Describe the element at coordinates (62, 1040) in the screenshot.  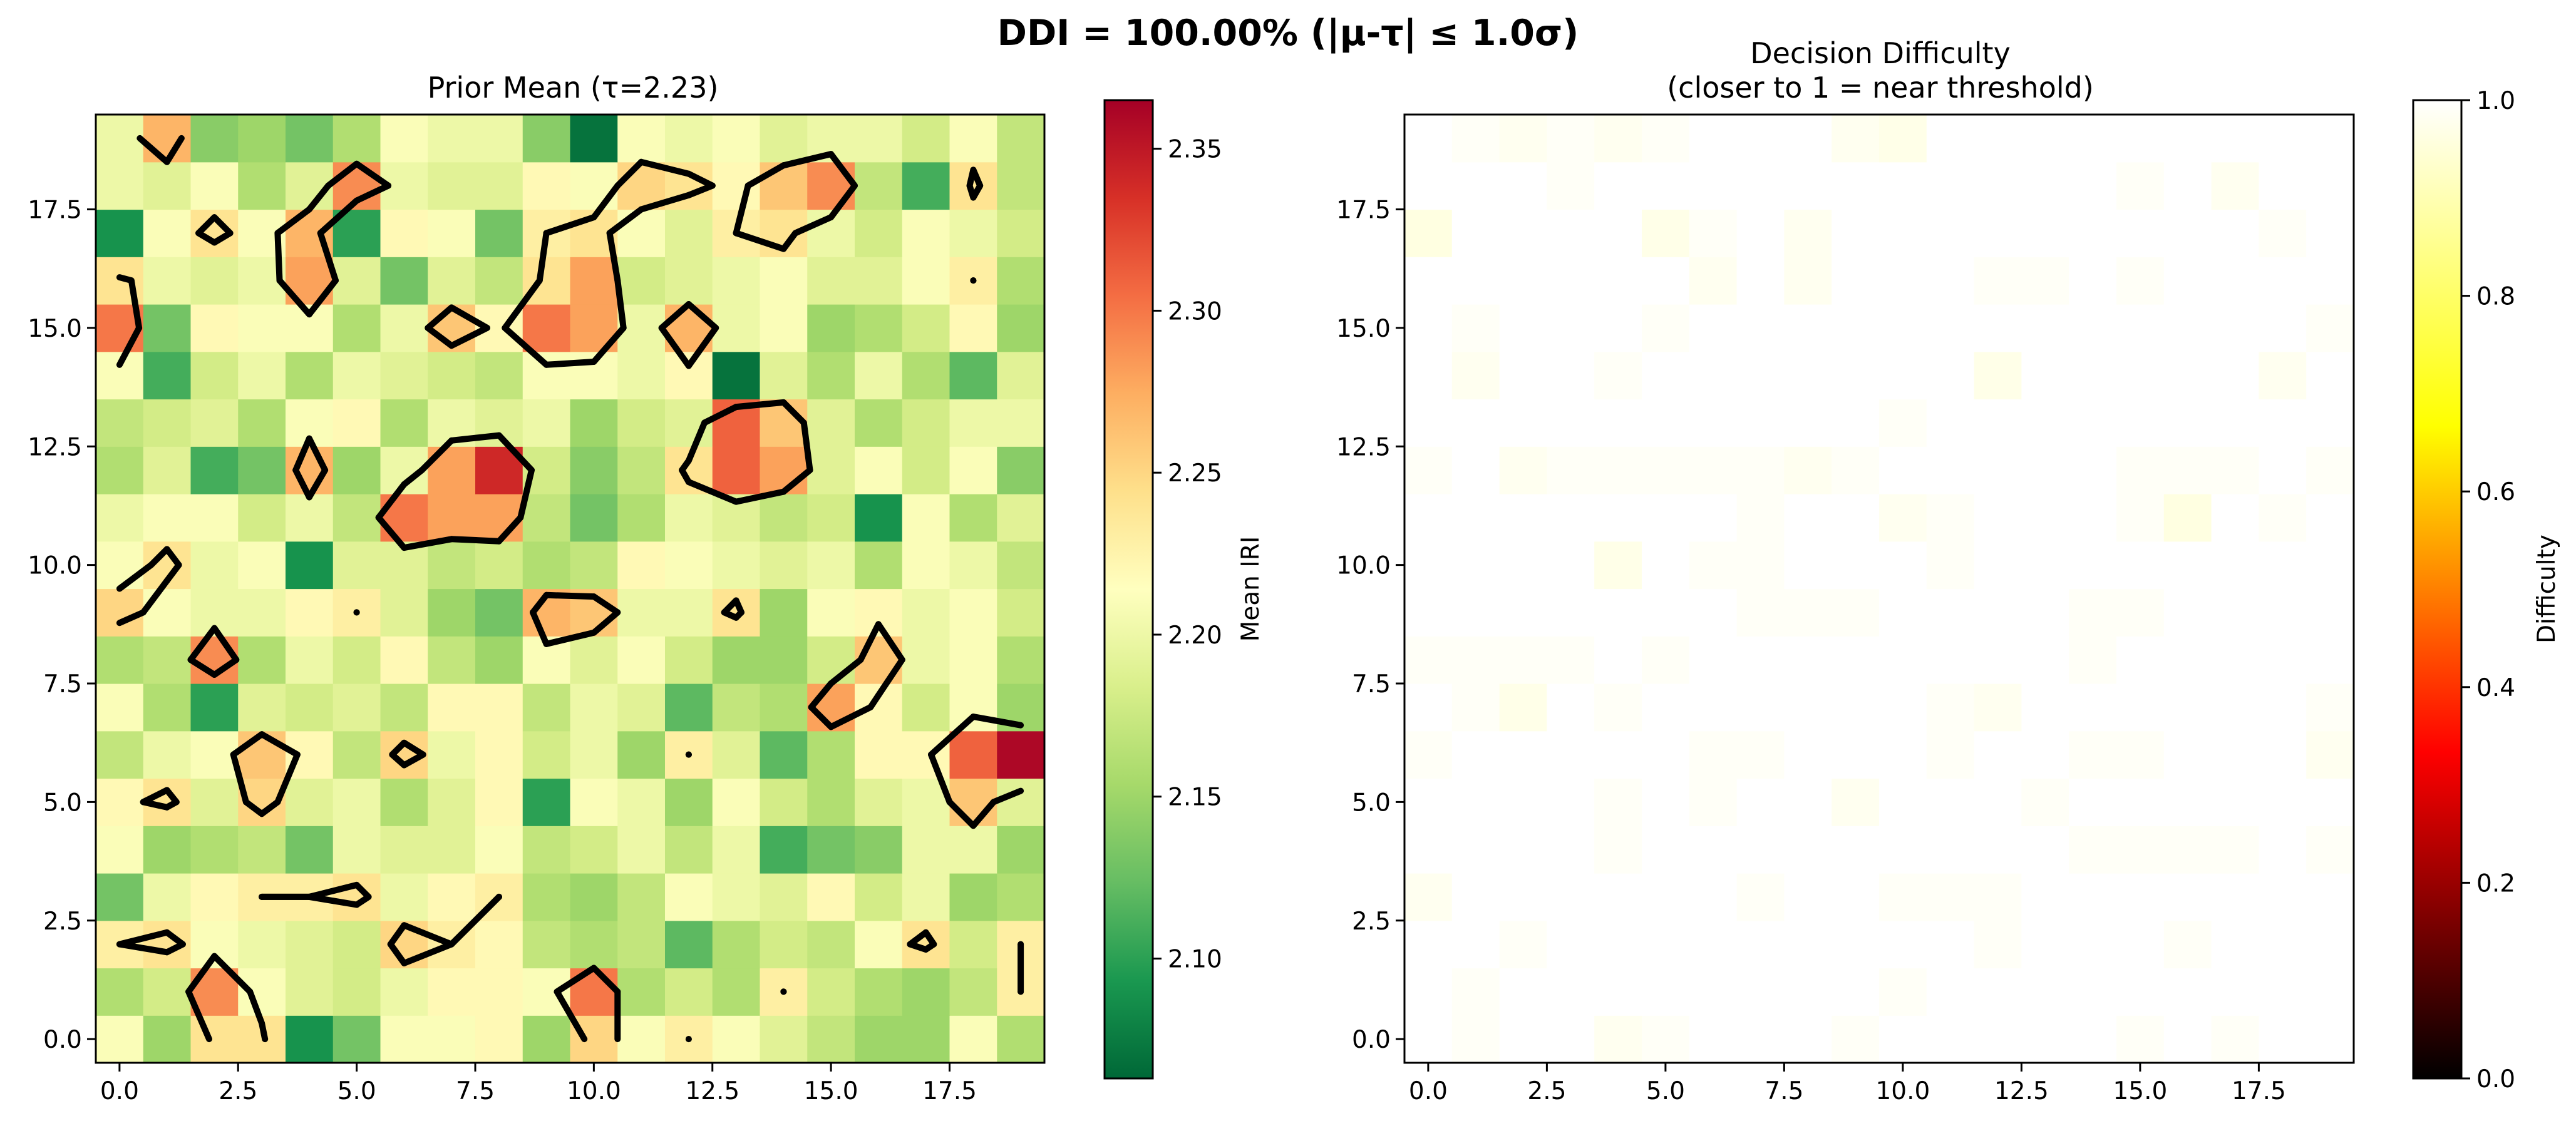
I see `y-tick-label: 0.0` at that location.